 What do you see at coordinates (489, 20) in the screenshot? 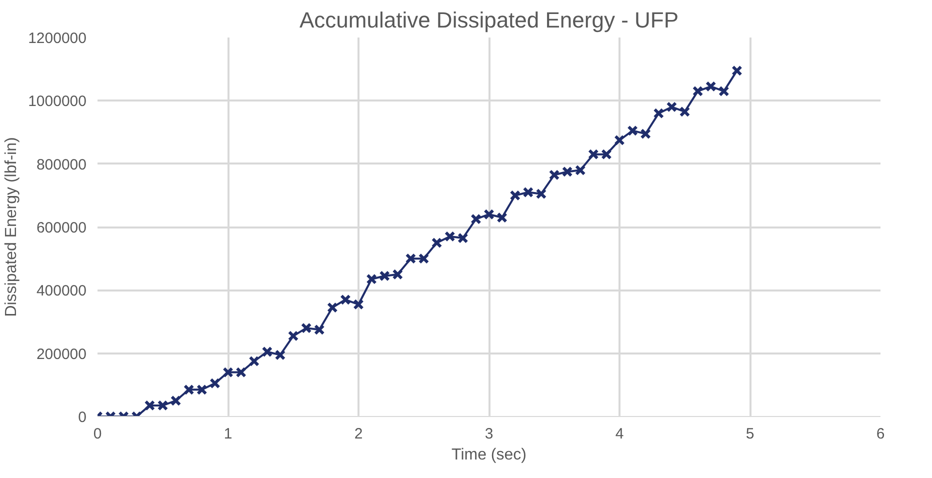
I see `chart-title: Accumulative Dissipated Energy - UFP` at bounding box center [489, 20].